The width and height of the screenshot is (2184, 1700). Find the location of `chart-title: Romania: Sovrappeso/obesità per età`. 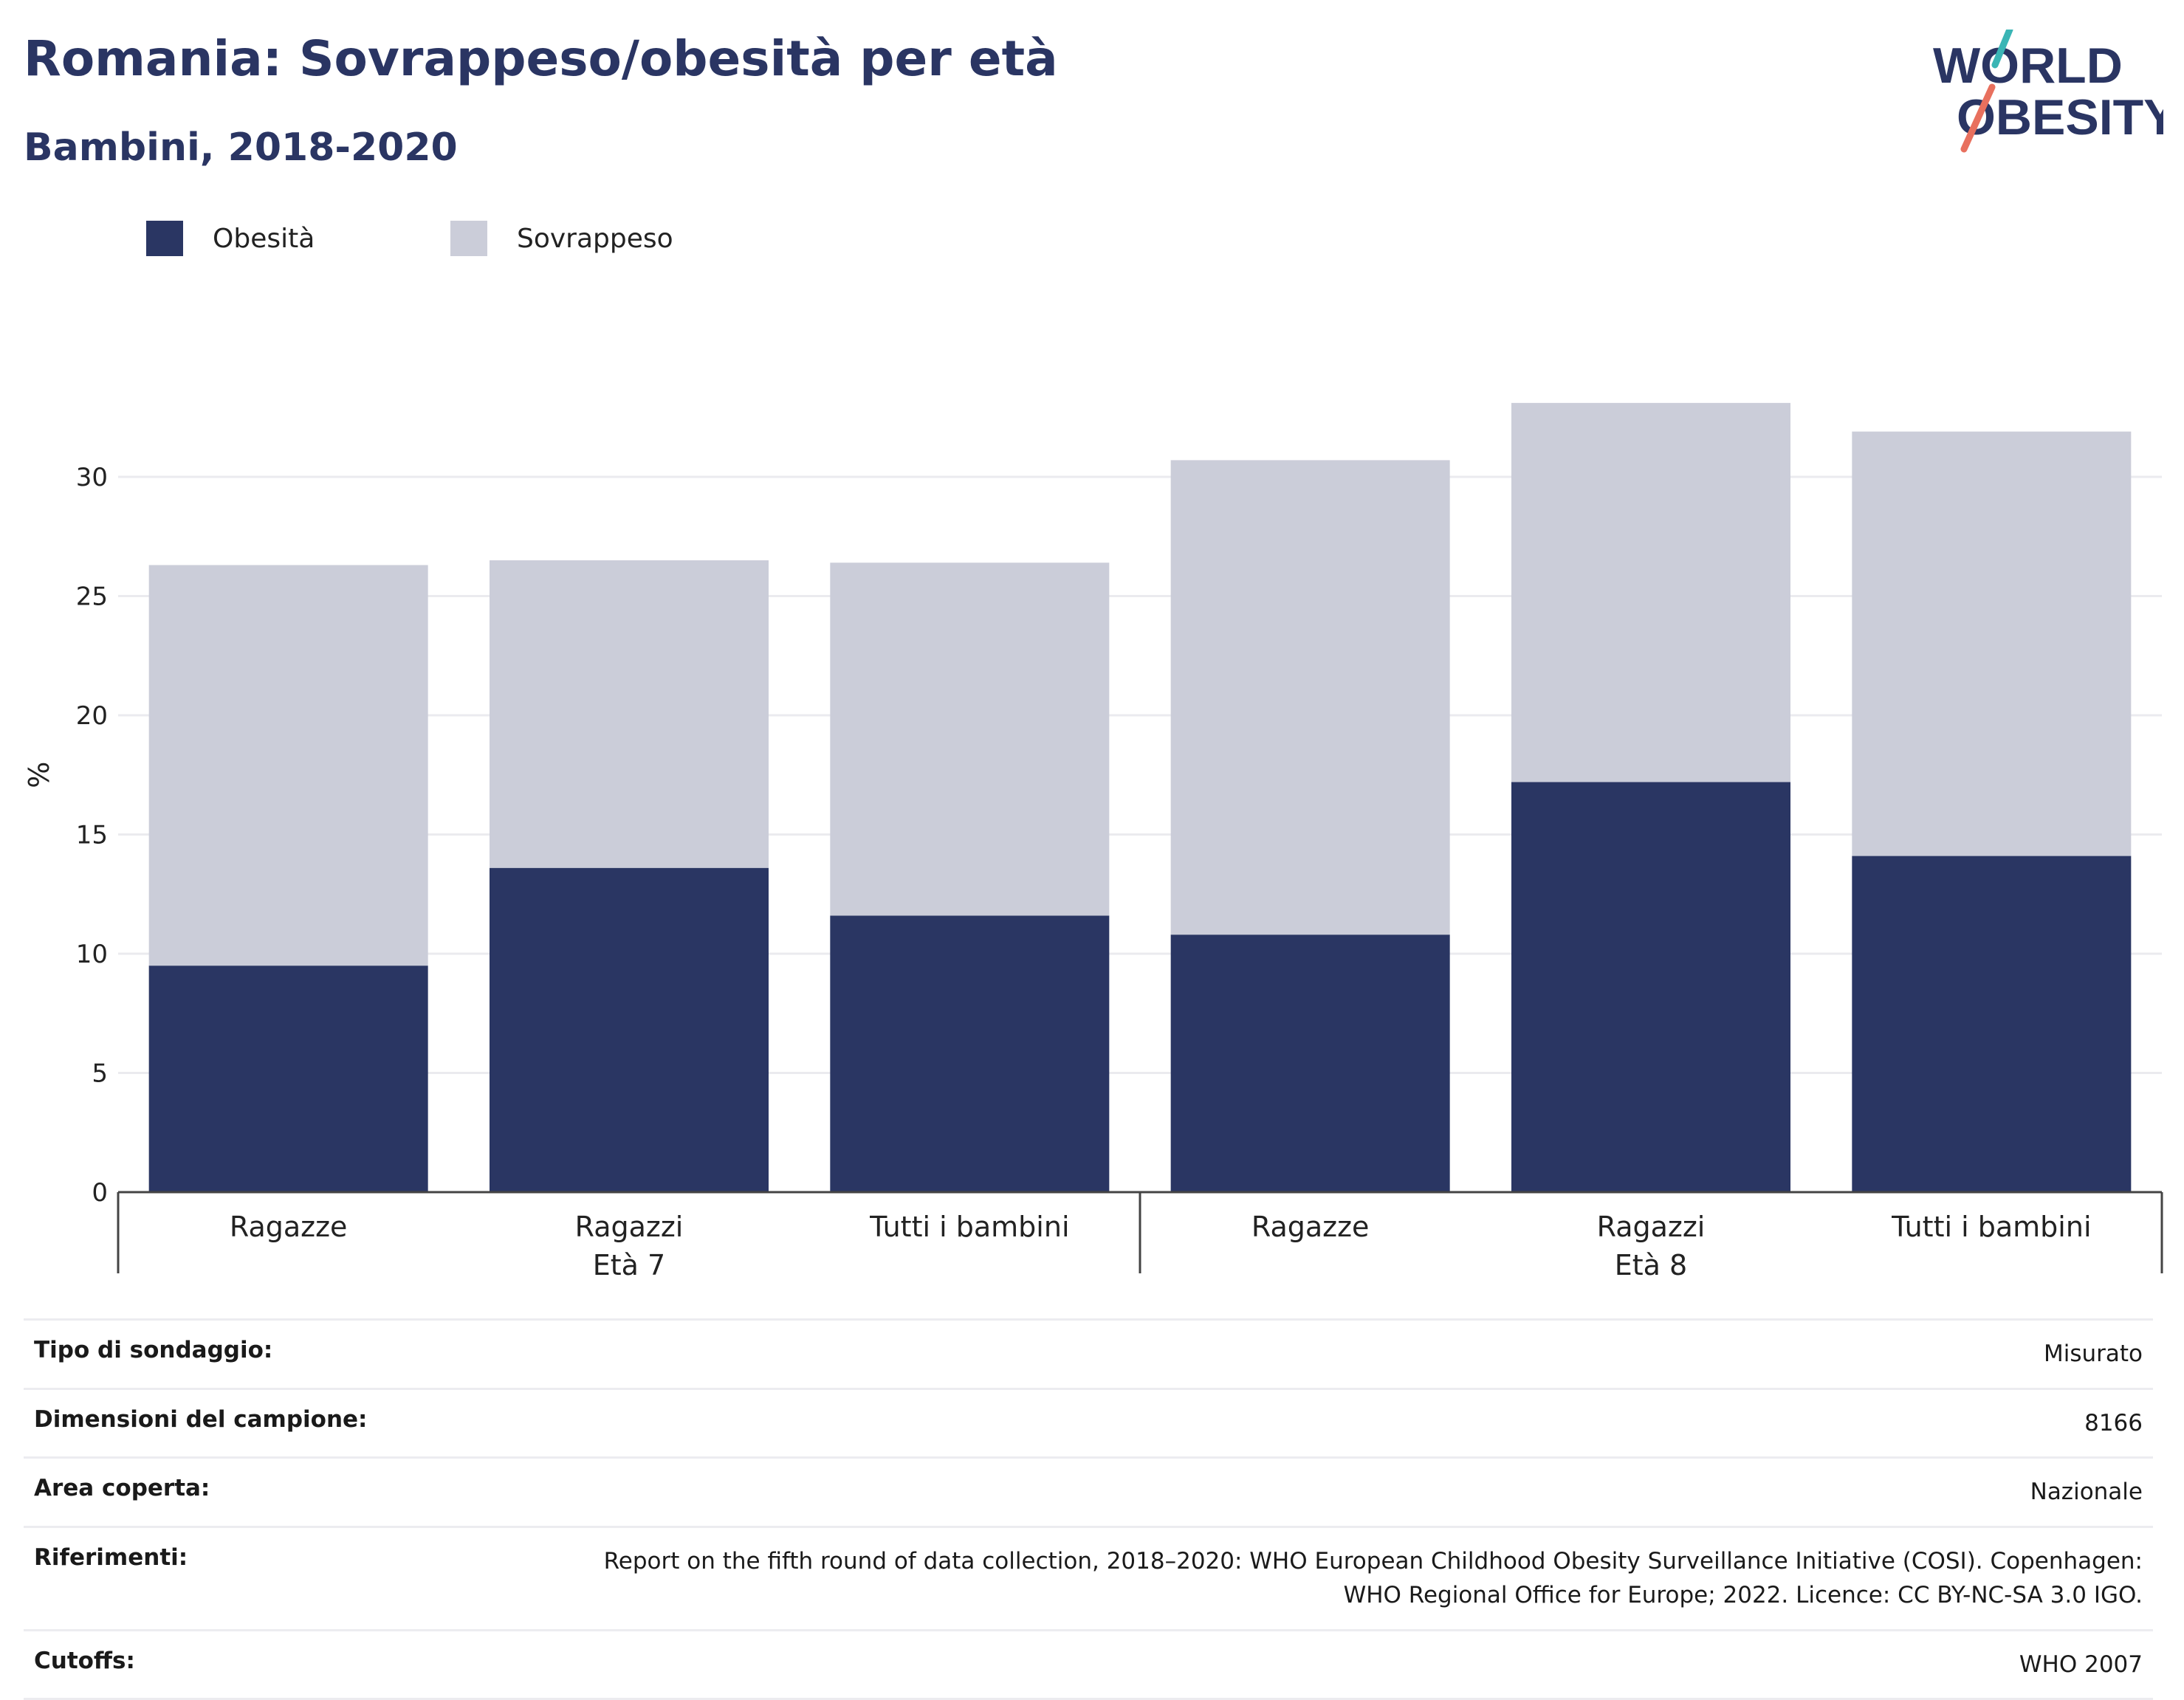

chart-title: Romania: Sovrappeso/obesità per età is located at coordinates (541, 58).